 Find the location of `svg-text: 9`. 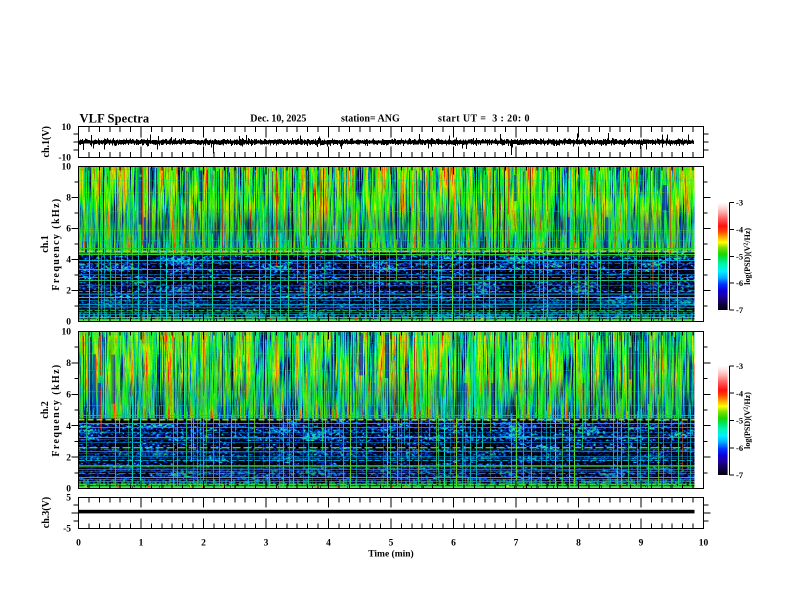

svg-text: 9 is located at coordinates (641, 544).